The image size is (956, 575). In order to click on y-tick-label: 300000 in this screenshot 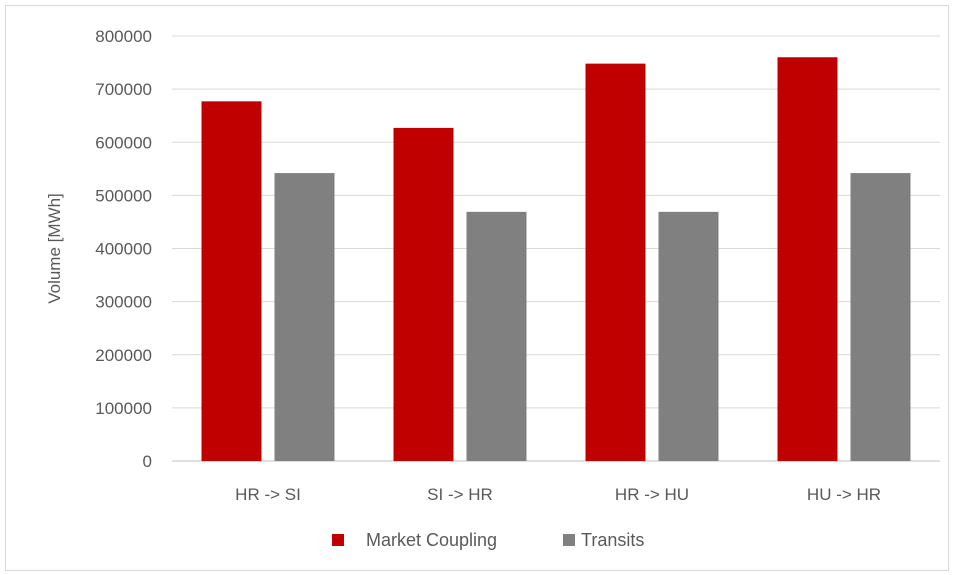, I will do `click(123, 302)`.